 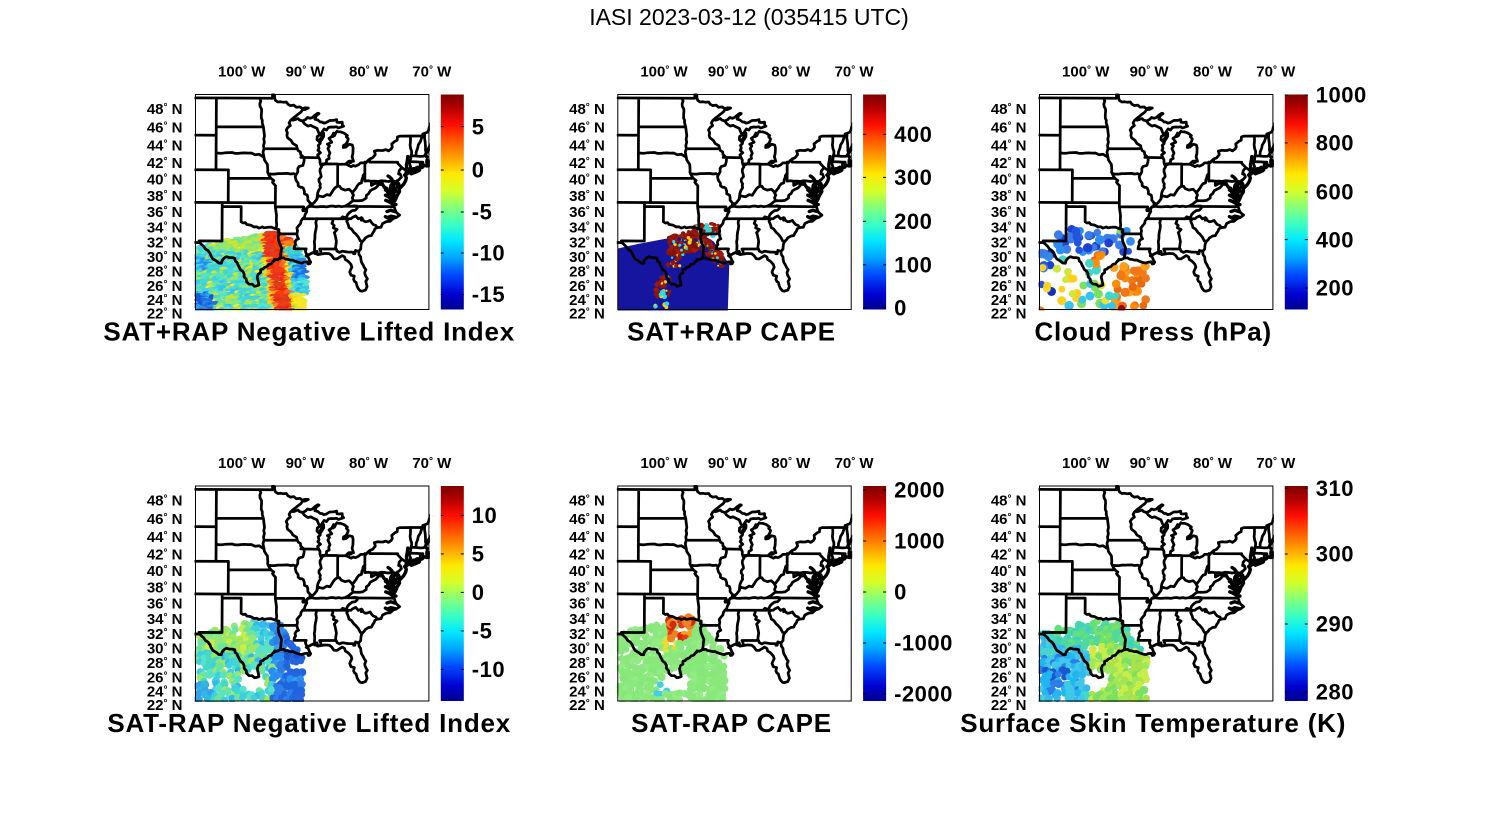 I want to click on svg-text: Surface Skin Temperature (K), so click(x=1153, y=723).